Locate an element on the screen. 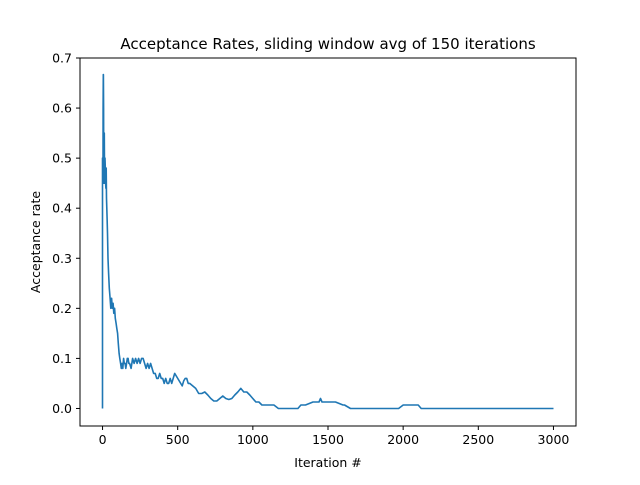 This screenshot has height=485, width=640. y-tick-label: 0.0 is located at coordinates (62, 408).